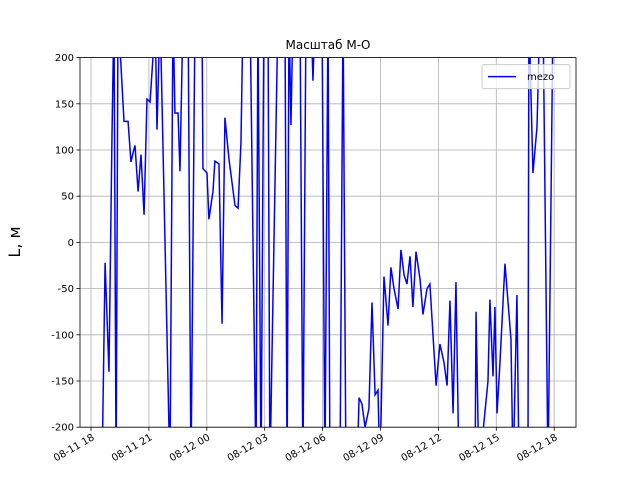 The width and height of the screenshot is (640, 480). What do you see at coordinates (64, 58) in the screenshot?
I see `y-tick-label: 200` at bounding box center [64, 58].